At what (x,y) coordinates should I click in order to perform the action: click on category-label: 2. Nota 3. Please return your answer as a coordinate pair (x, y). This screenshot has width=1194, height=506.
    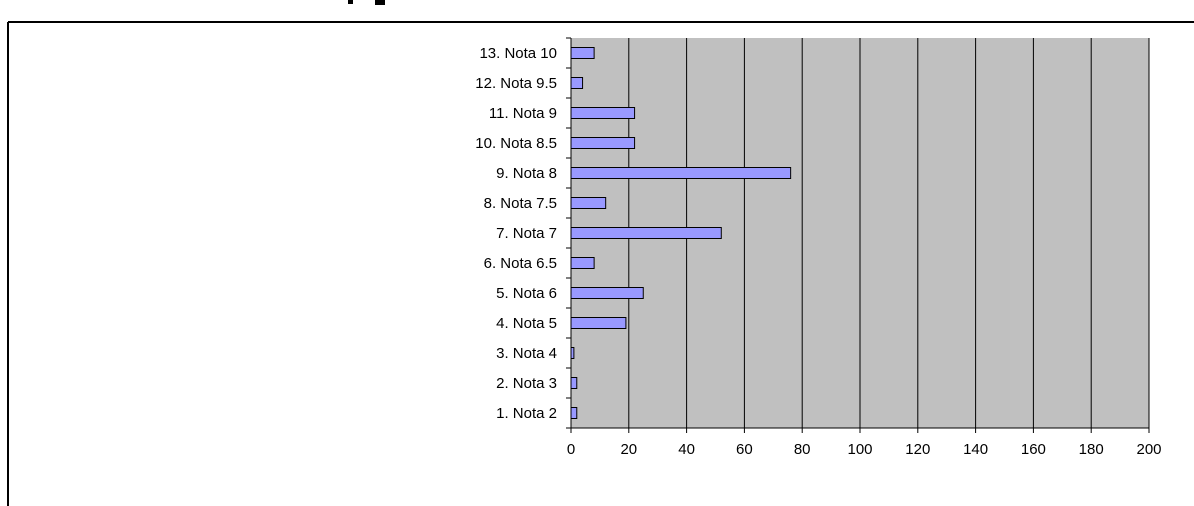
    Looking at the image, I should click on (526, 383).